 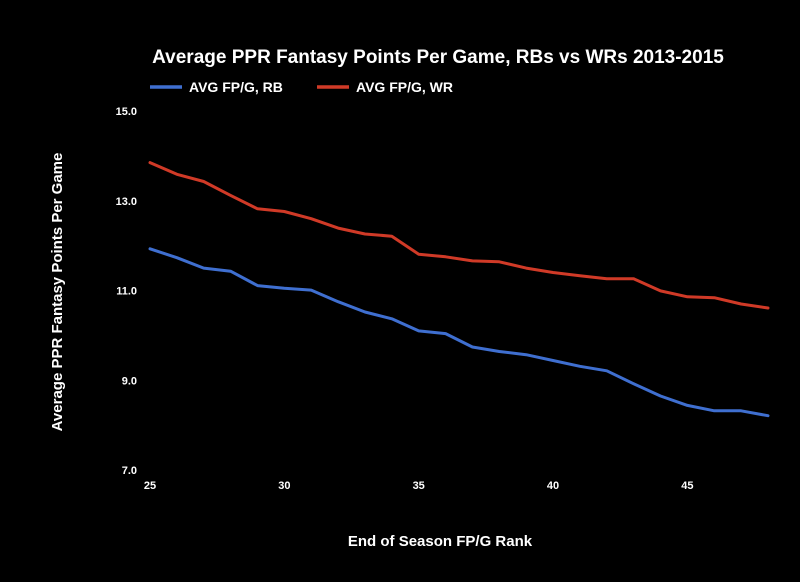 What do you see at coordinates (126, 202) in the screenshot?
I see `y-tick-label: 13.0` at bounding box center [126, 202].